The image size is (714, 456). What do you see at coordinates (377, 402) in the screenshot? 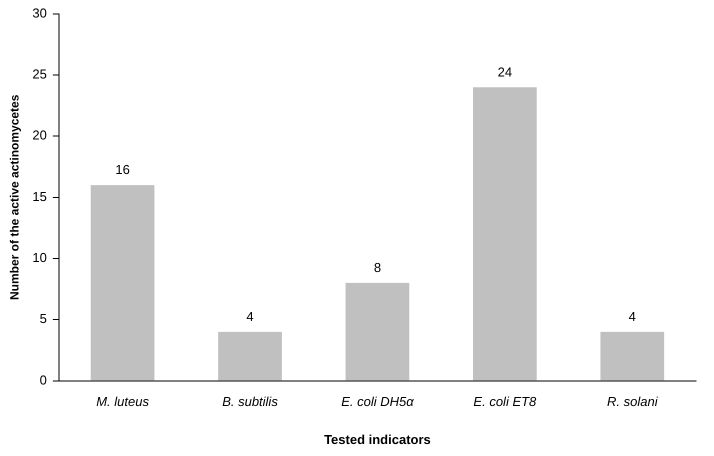
I see `x-tick-label: E. coli DH5α` at bounding box center [377, 402].